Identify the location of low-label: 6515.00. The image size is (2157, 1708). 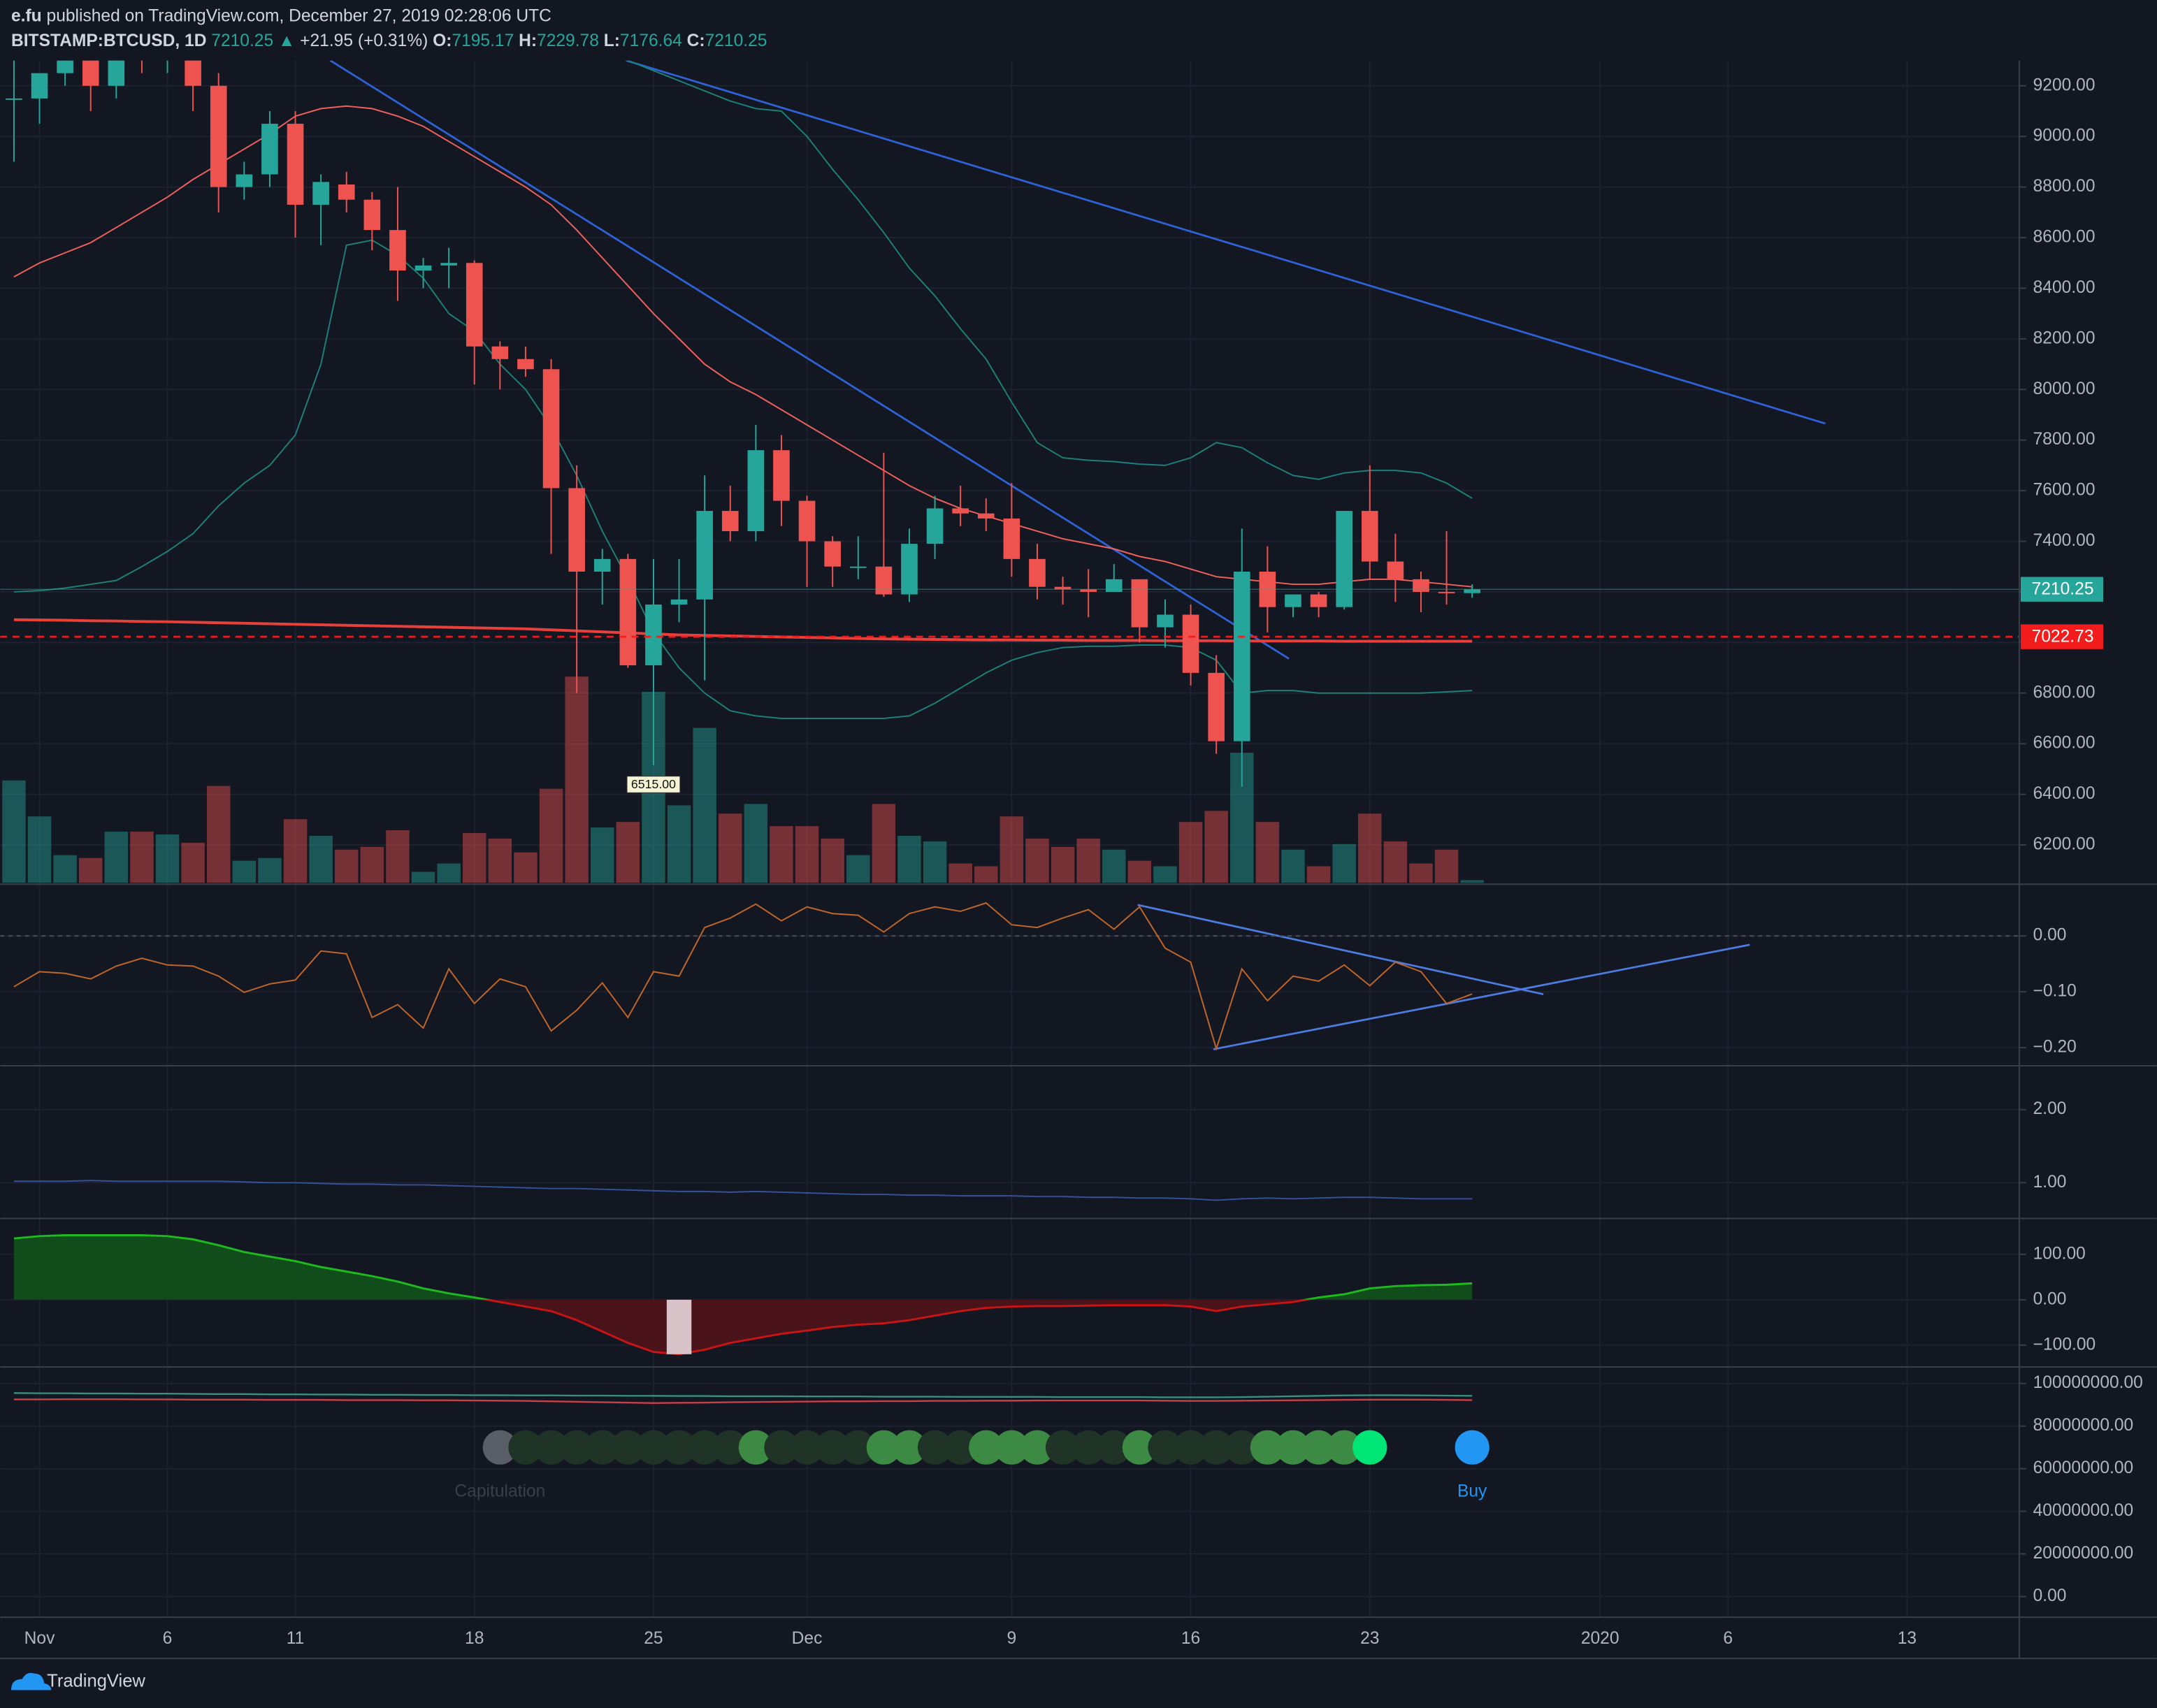
(653, 784).